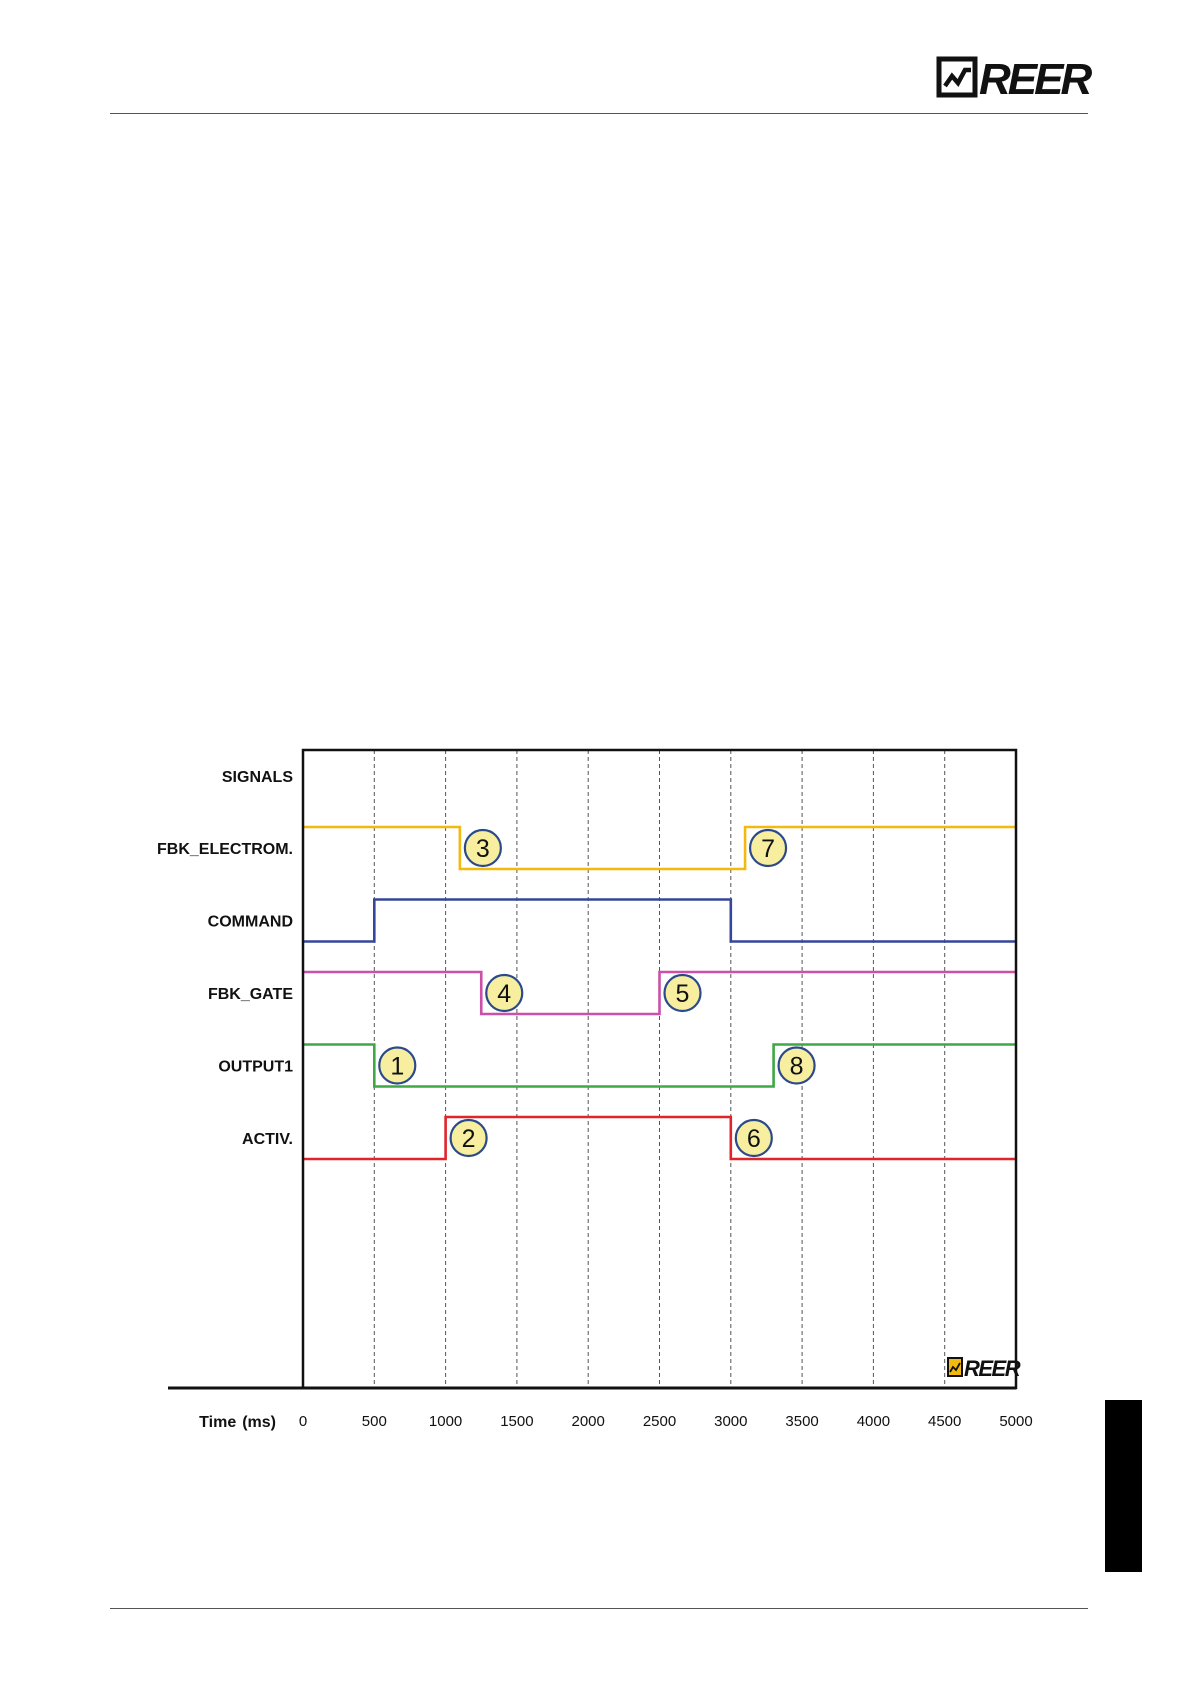 This screenshot has height=1684, width=1191. What do you see at coordinates (588, 1421) in the screenshot?
I see `x-tick-label-2000: 2000` at bounding box center [588, 1421].